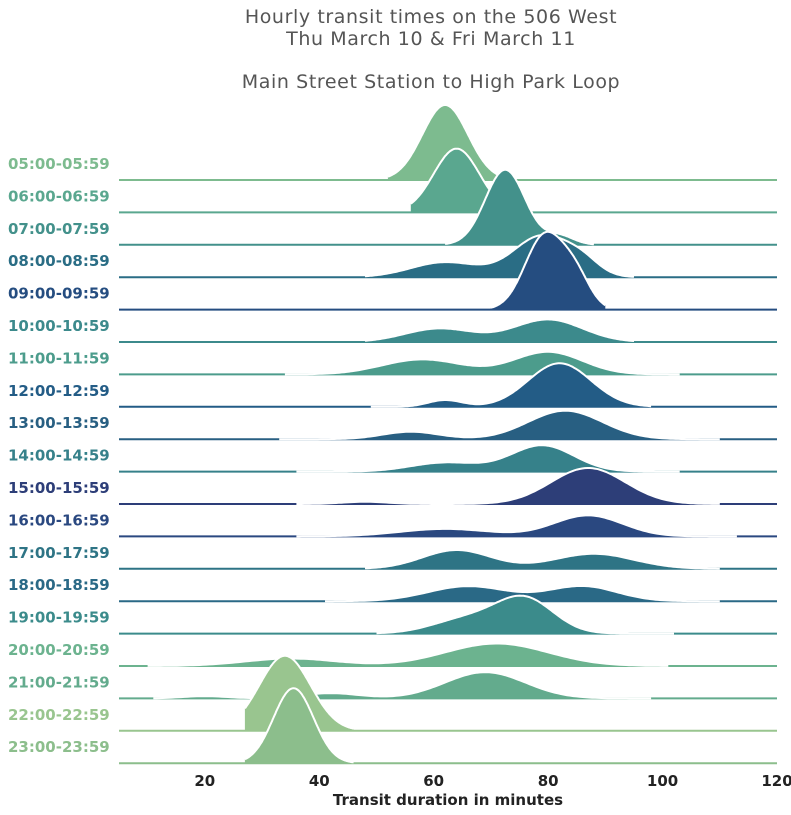 The image size is (791, 815). I want to click on chart-title-line-1: Hourly transit times on the 506 West, so click(431, 17).